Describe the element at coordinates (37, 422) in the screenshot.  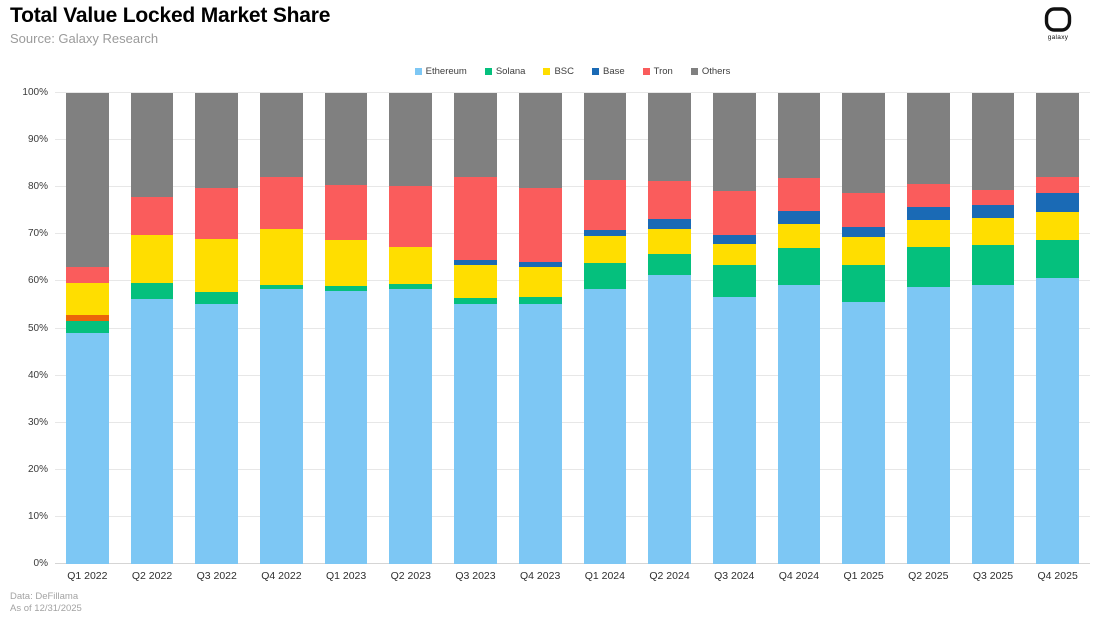
I see `y-tick-30: 30%` at that location.